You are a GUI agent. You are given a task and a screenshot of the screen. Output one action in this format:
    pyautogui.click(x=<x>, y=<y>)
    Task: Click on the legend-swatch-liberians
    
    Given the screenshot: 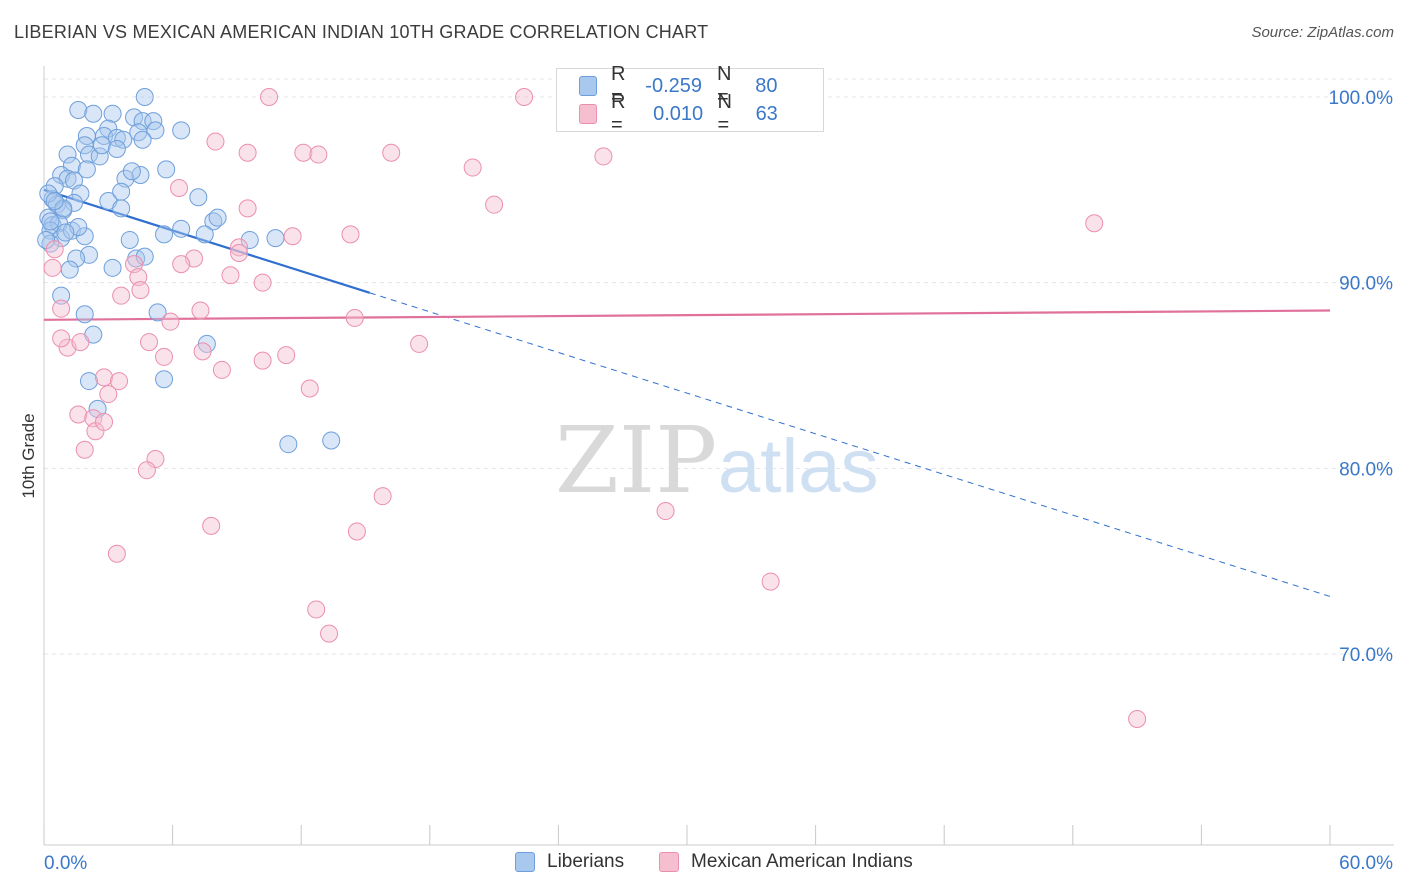 What is the action you would take?
    pyautogui.click(x=588, y=86)
    